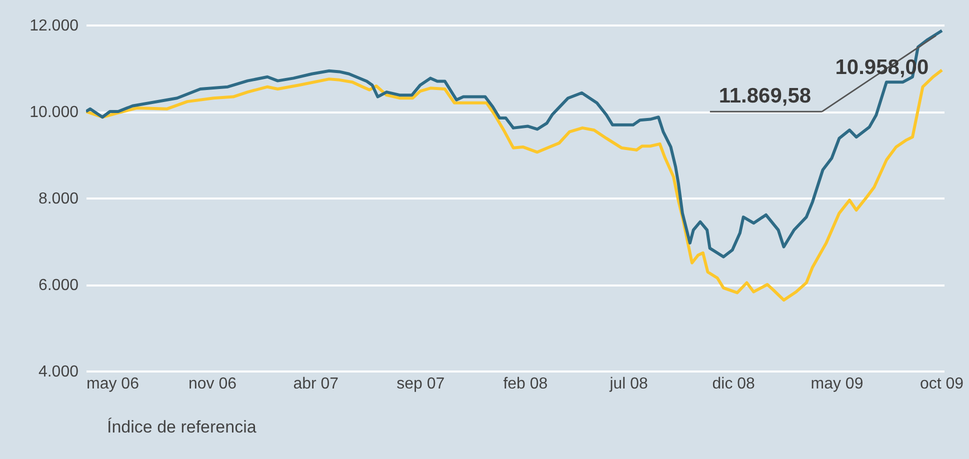  Describe the element at coordinates (113, 384) in the screenshot. I see `x-tick-label: may 06` at that location.